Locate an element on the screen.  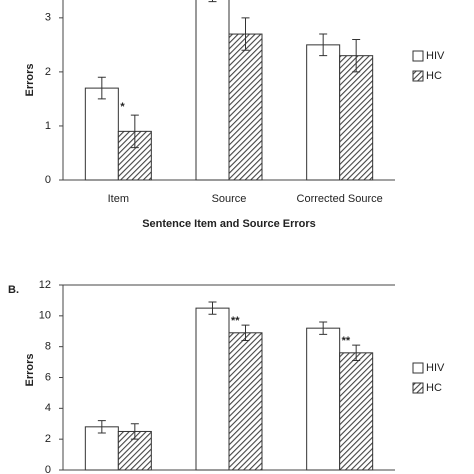
significance: * is located at coordinates (122, 107).